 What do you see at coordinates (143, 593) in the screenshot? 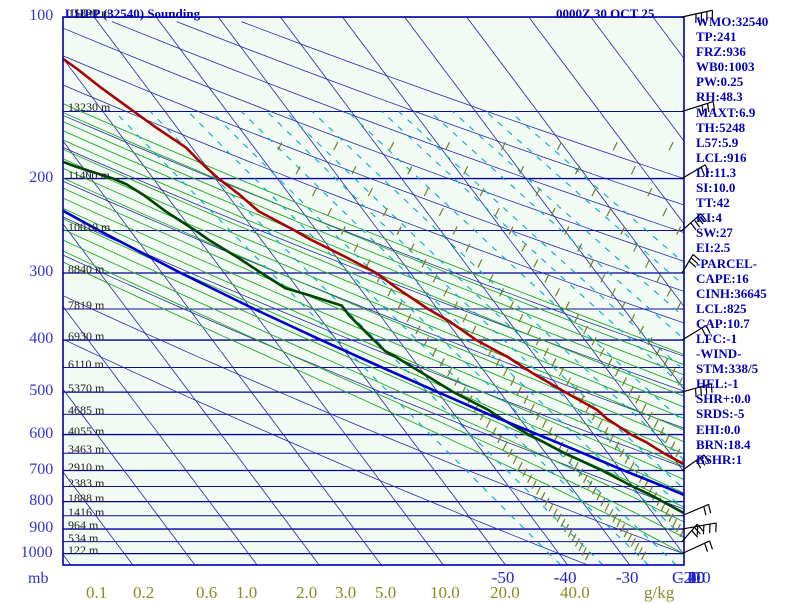
I see `mixing-ratio-tick: 0.2` at bounding box center [143, 593].